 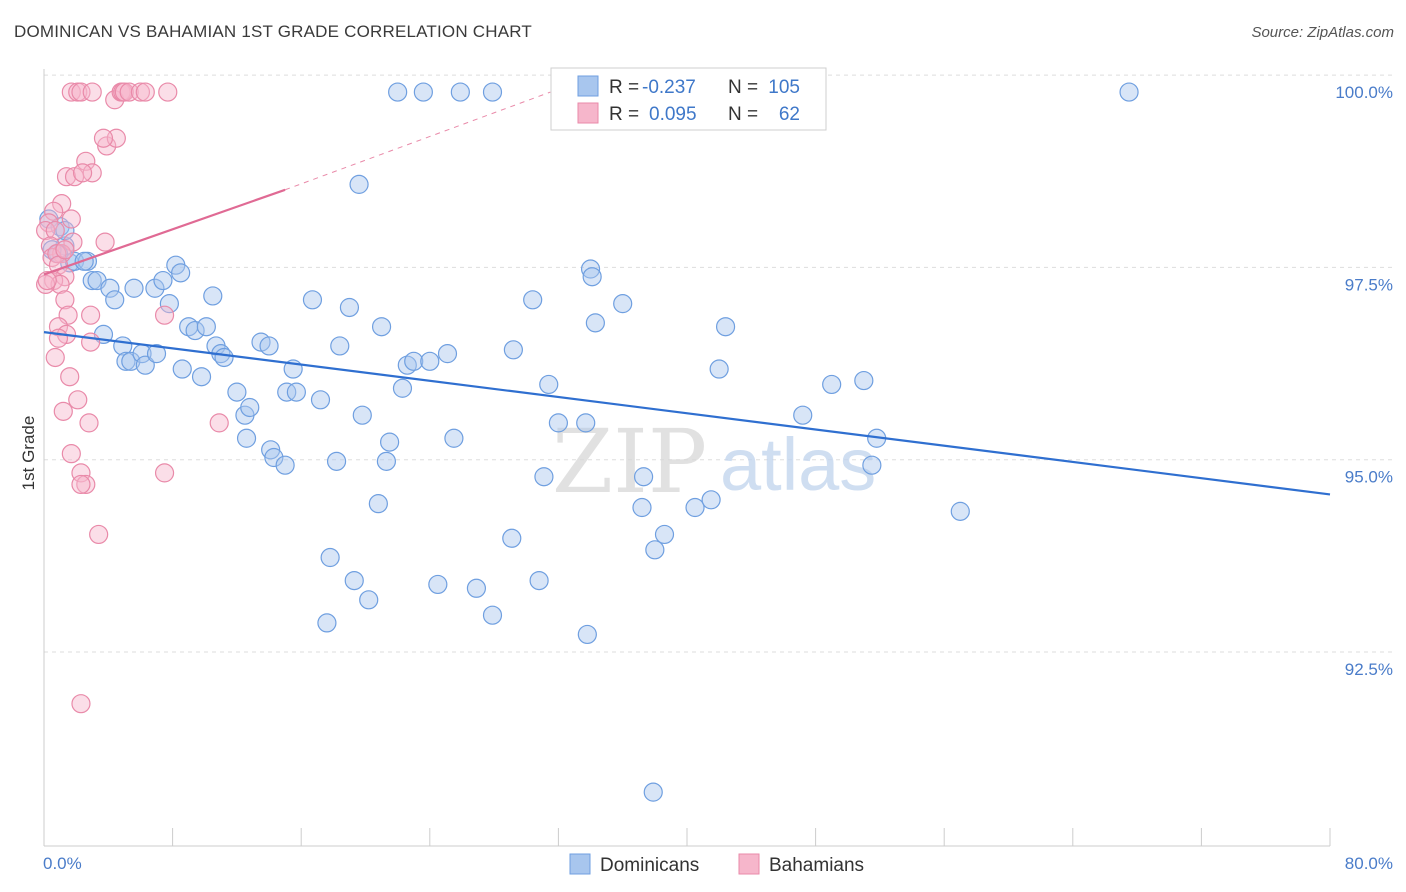 What do you see at coordinates (132, 398) in the screenshot?
I see `bahamians-points` at bounding box center [132, 398].